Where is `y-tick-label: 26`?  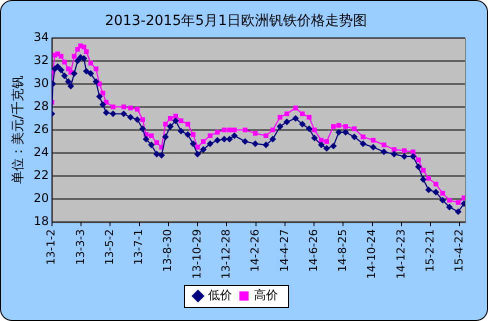
y-tick-label: 26 is located at coordinates (41, 129).